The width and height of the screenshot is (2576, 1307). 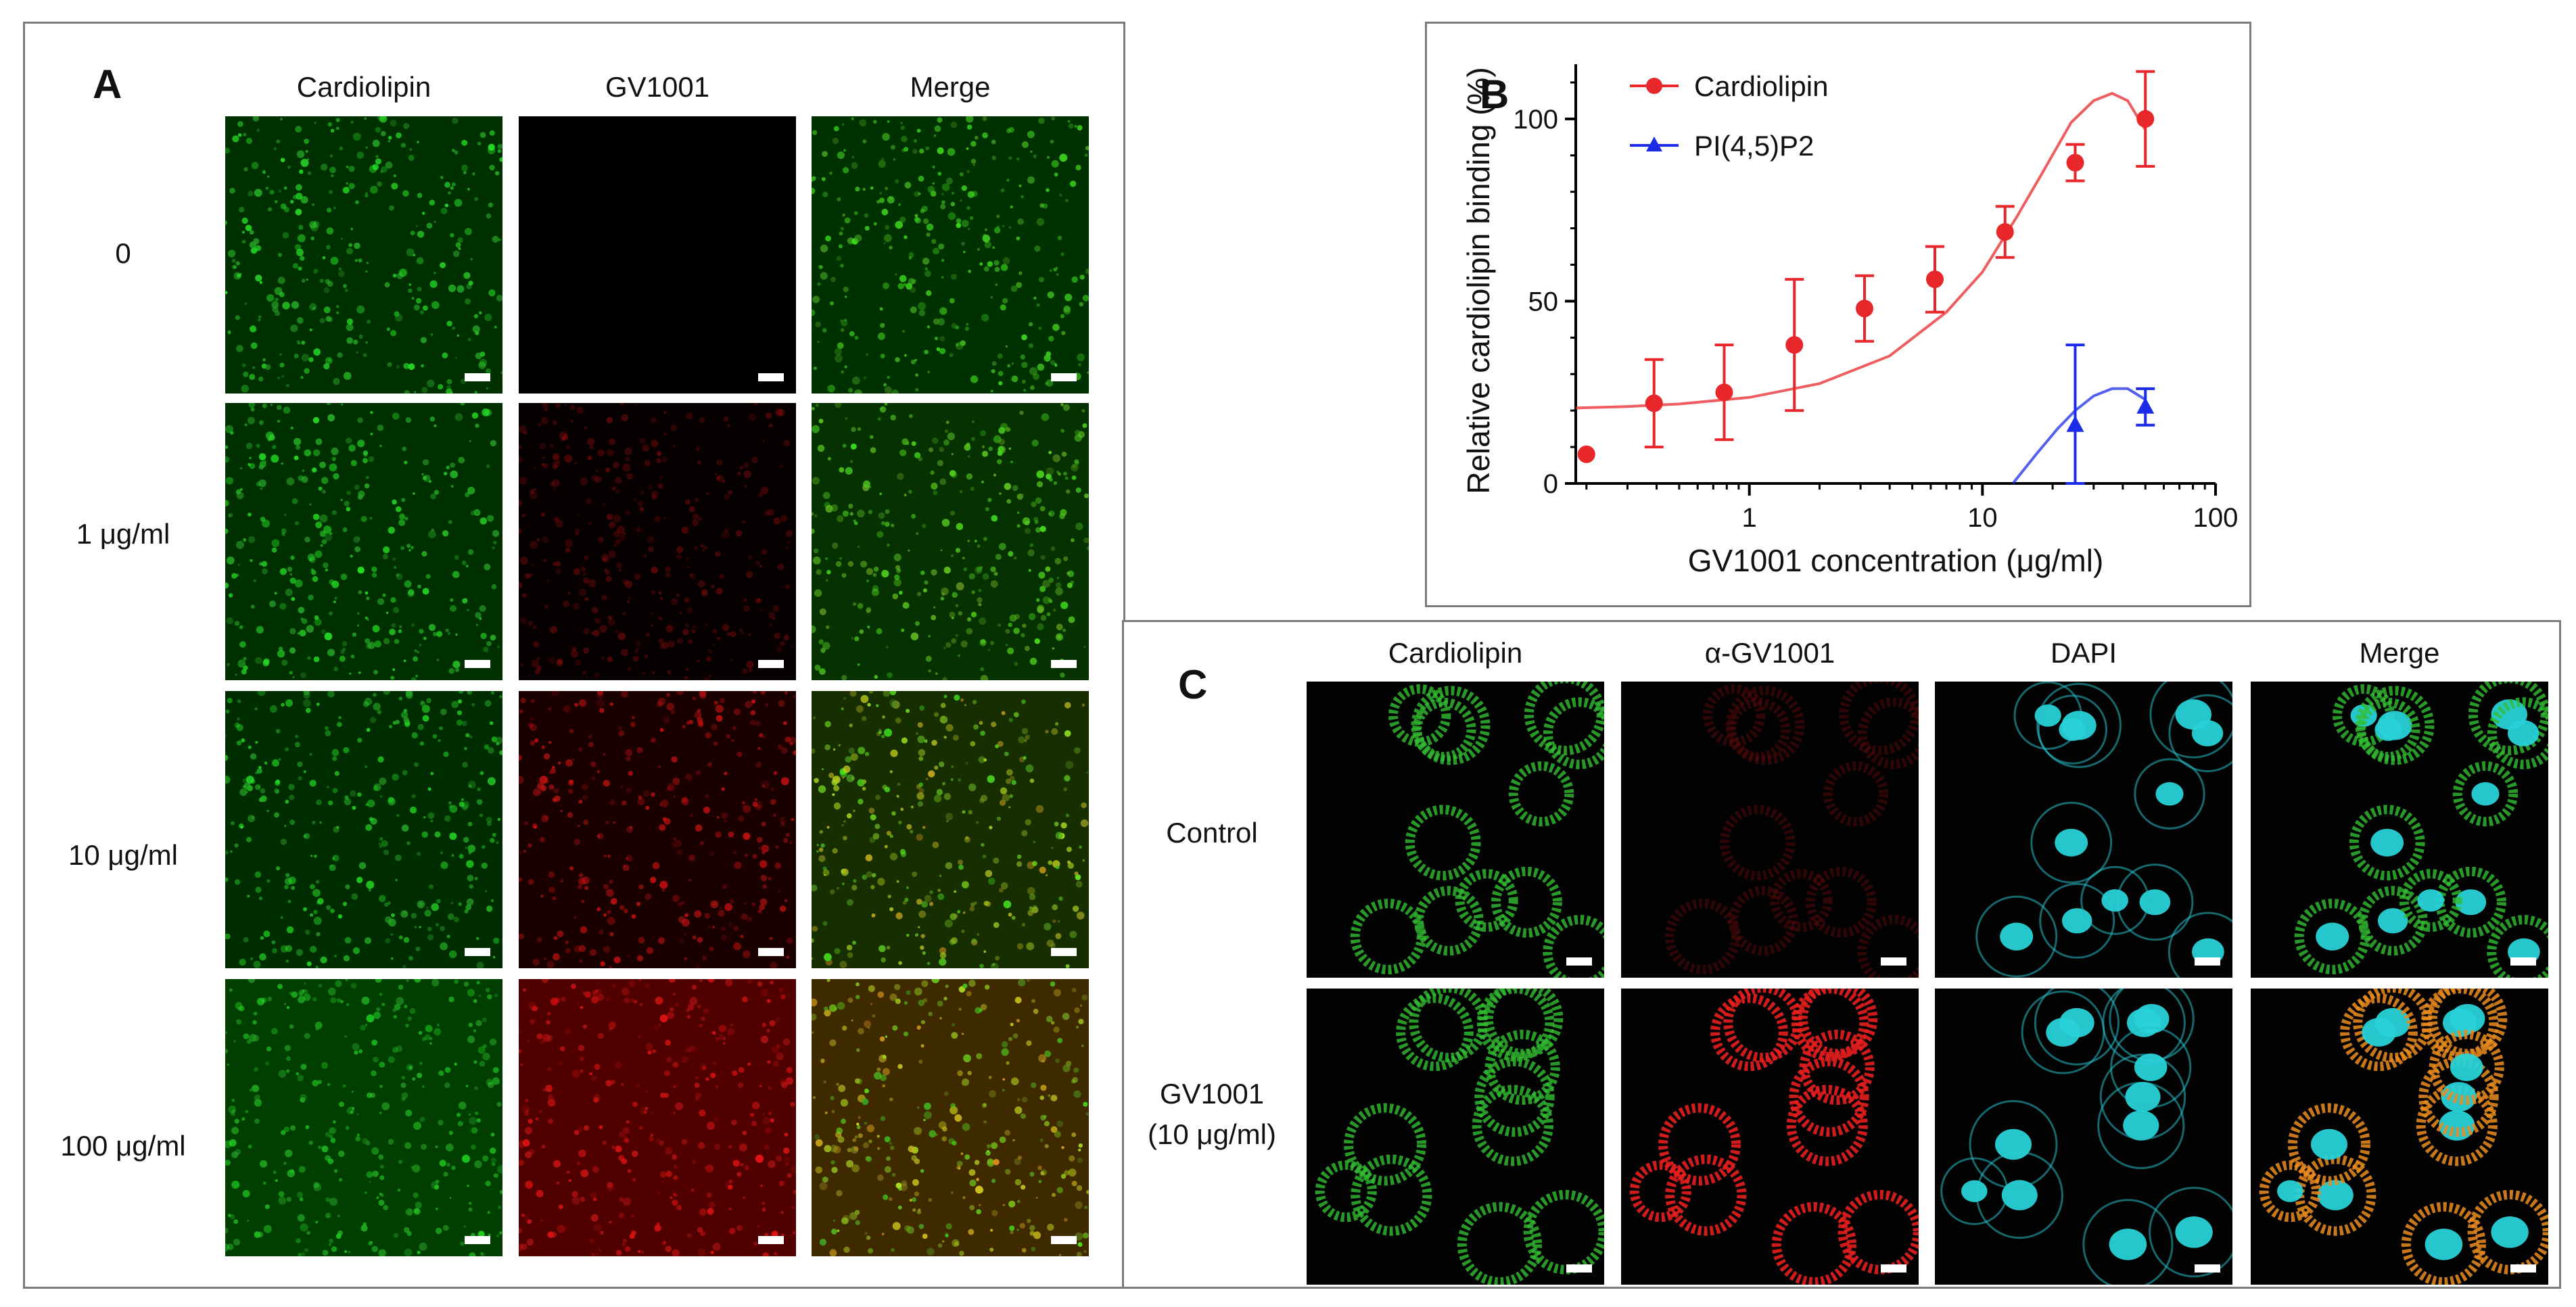 What do you see at coordinates (123, 855) in the screenshot?
I see `panel-a-row-label-2: 10 μg/ml` at bounding box center [123, 855].